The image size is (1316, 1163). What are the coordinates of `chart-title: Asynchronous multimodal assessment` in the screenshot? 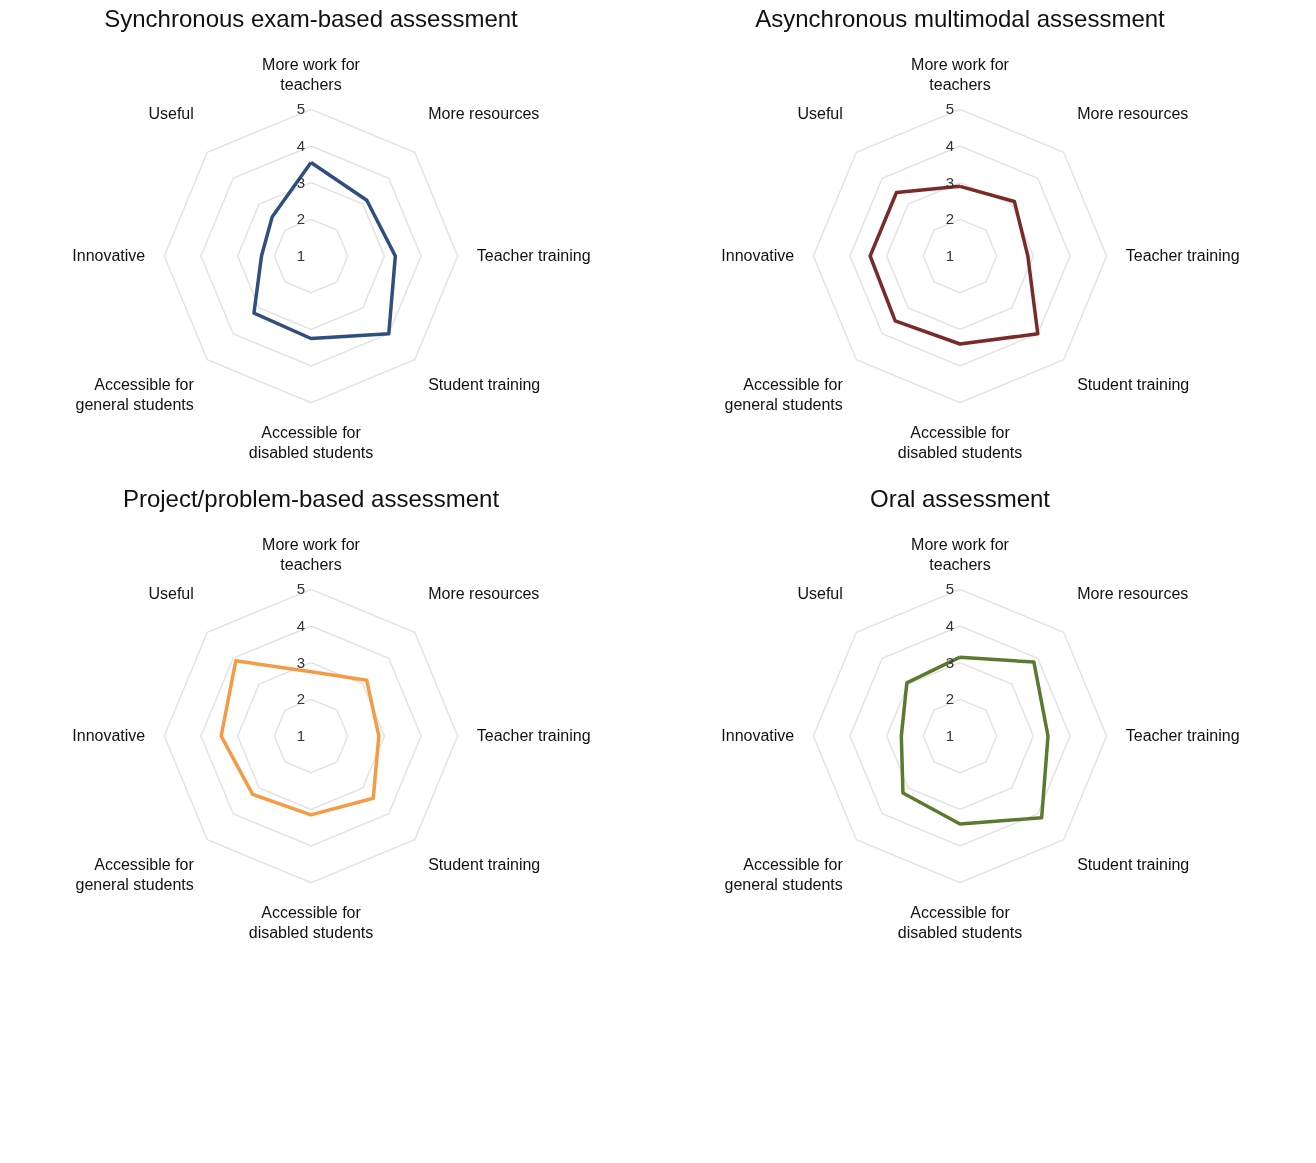 It's located at (960, 18).